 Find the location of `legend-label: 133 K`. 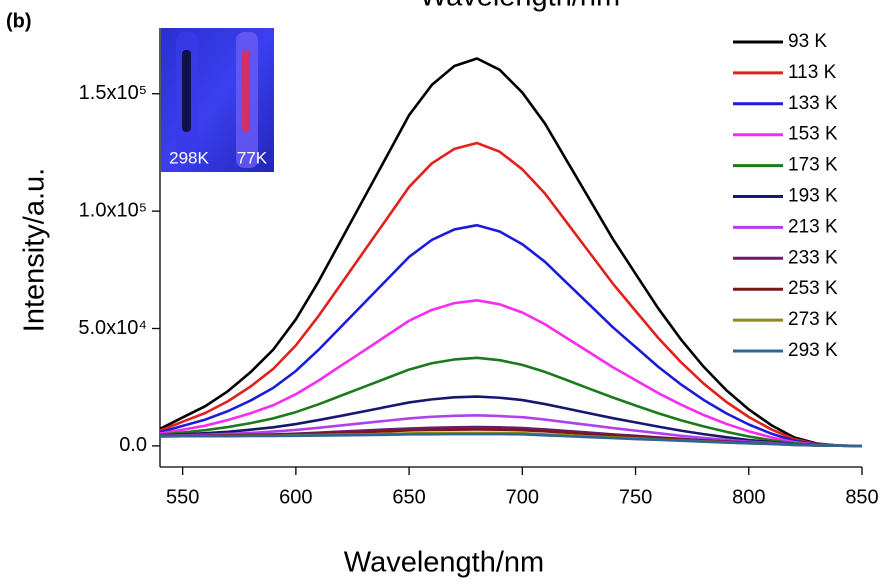

legend-label: 133 K is located at coordinates (813, 103).